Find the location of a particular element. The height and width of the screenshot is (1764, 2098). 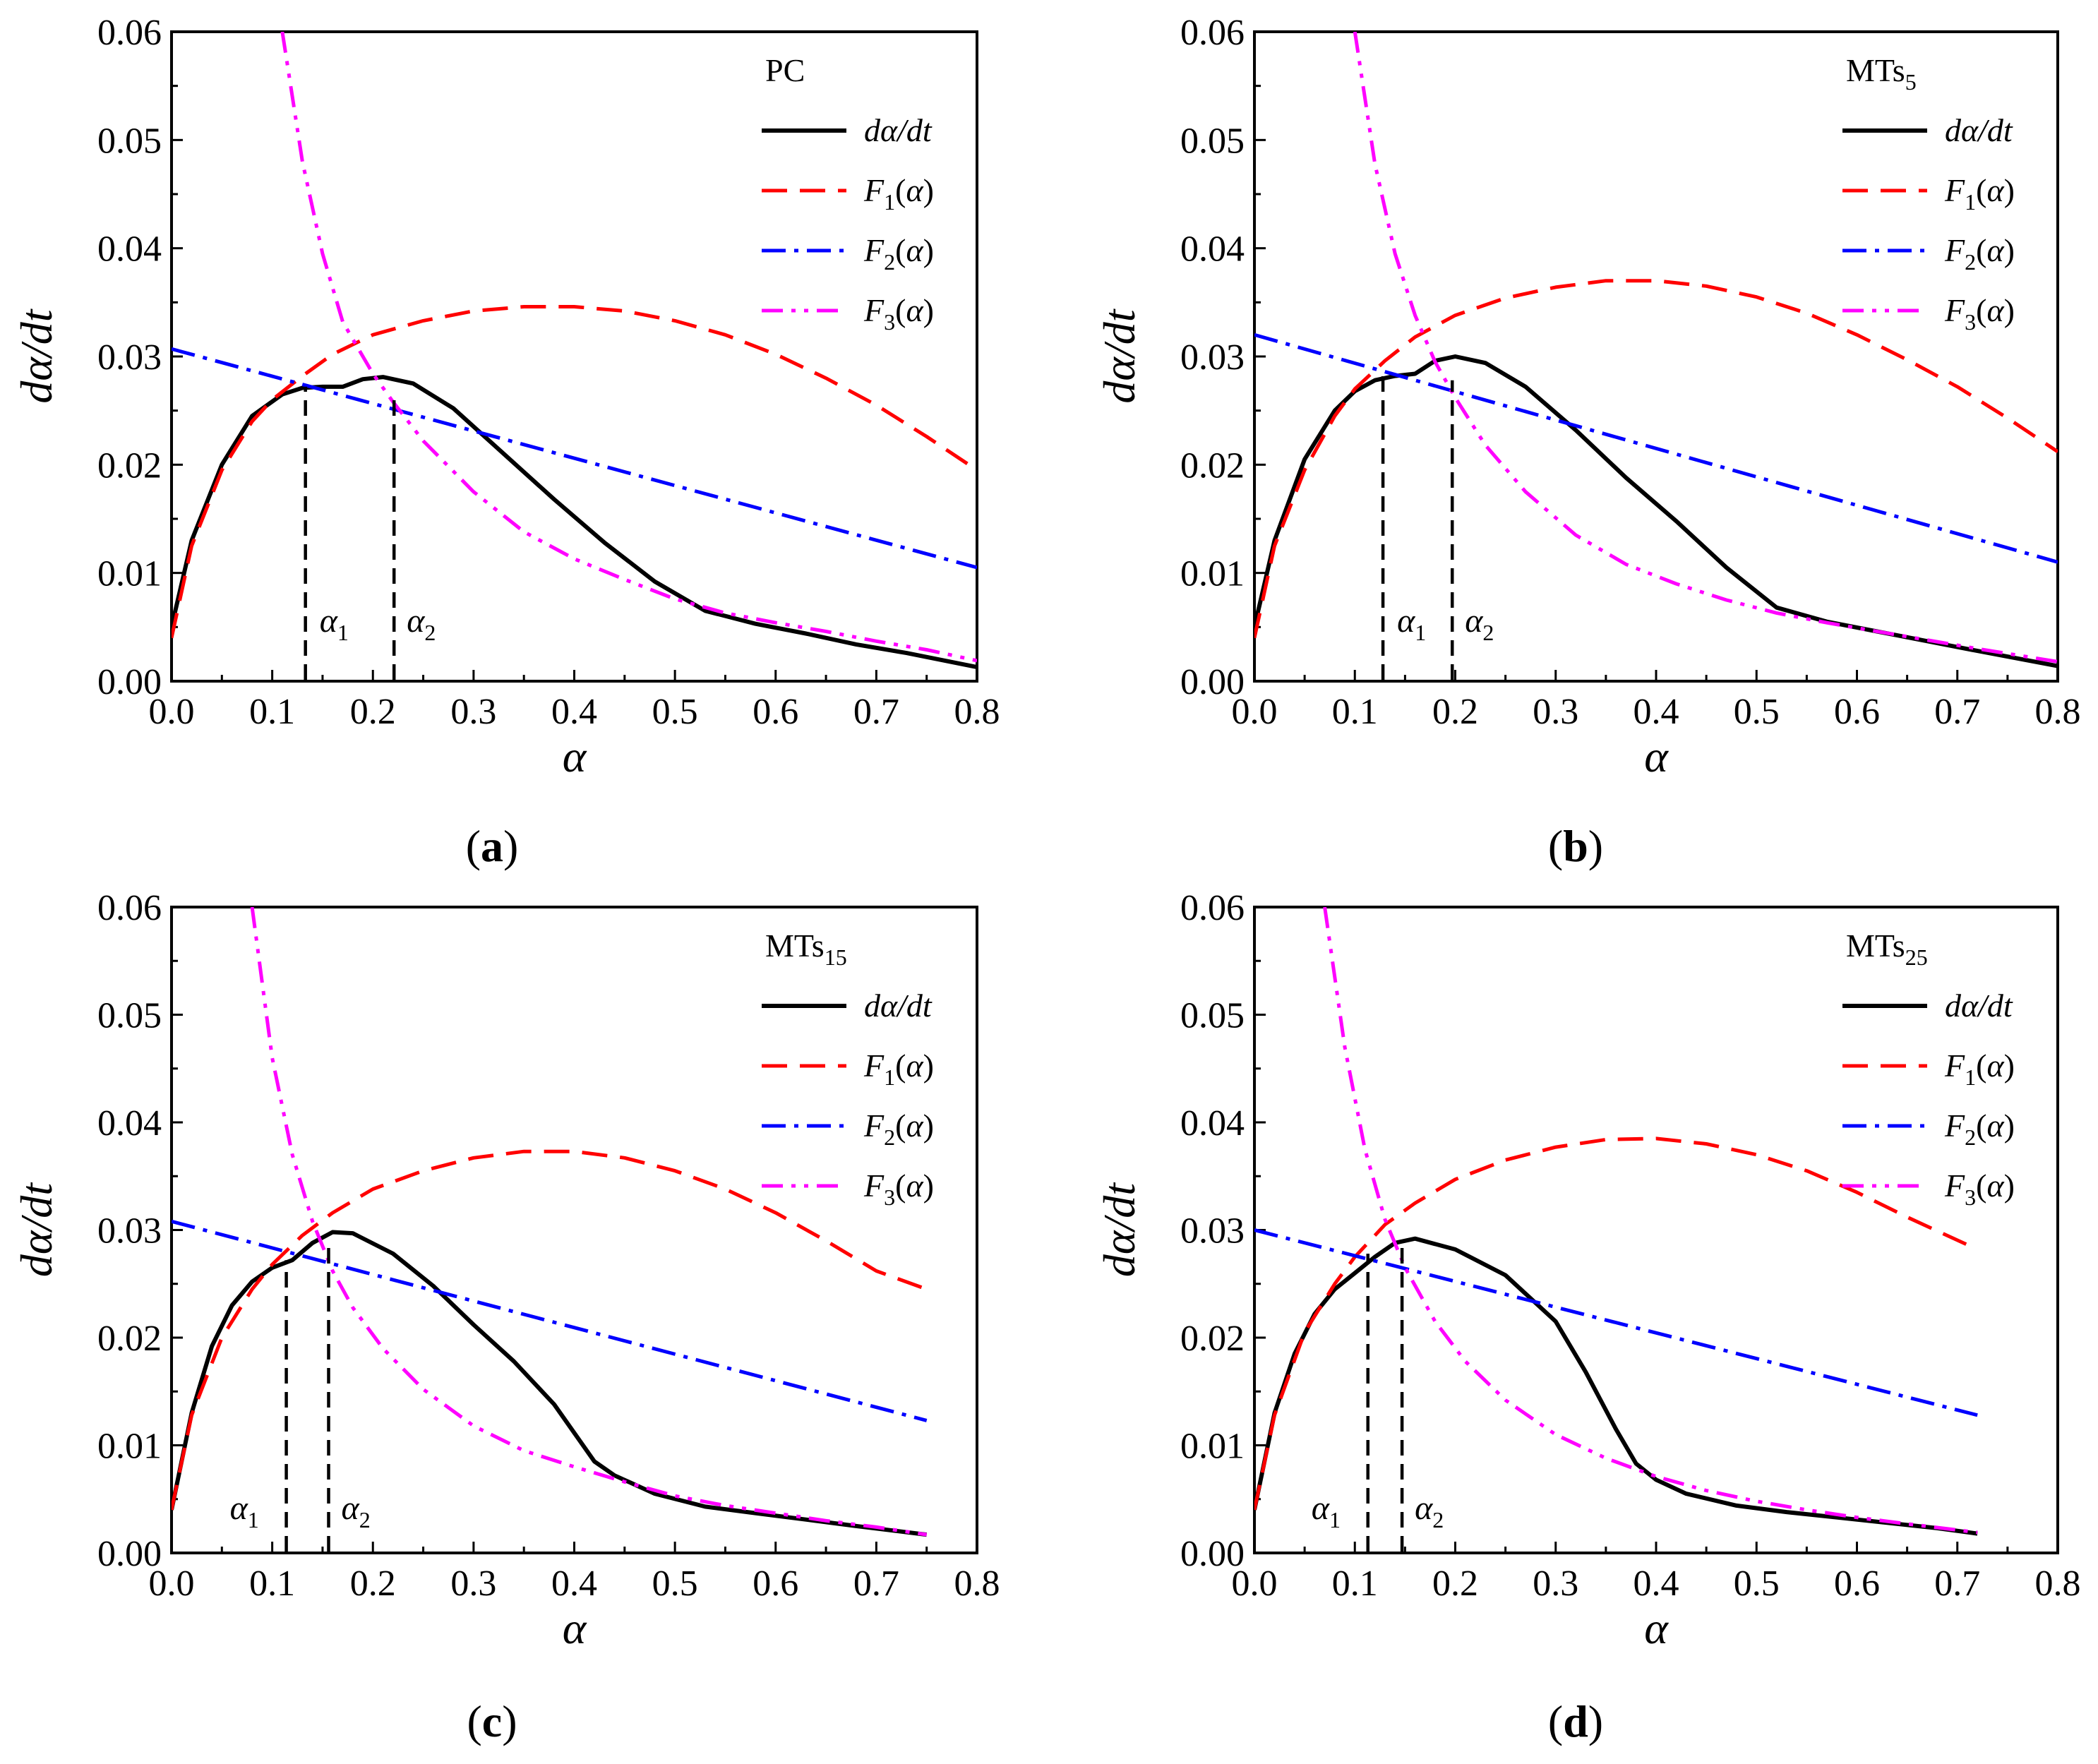

legend-sample-name: PC is located at coordinates (785, 70).